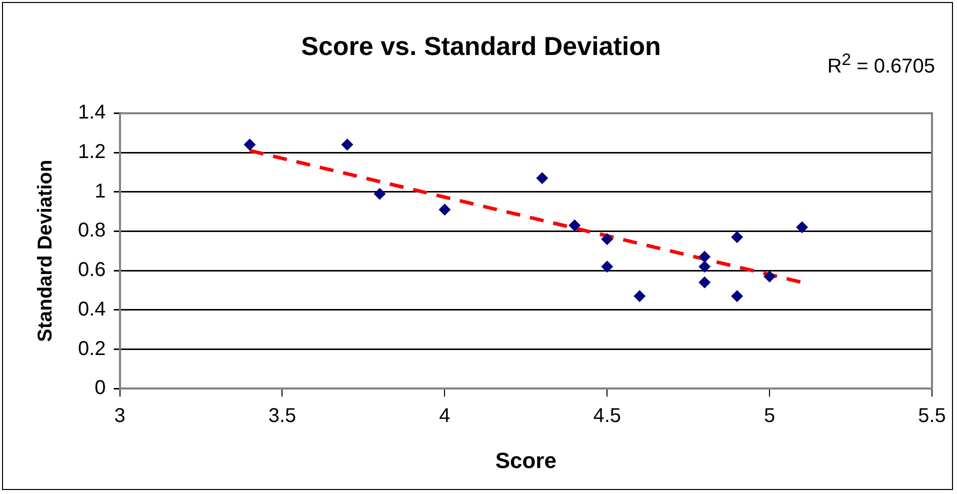 The height and width of the screenshot is (494, 957). Describe the element at coordinates (92, 309) in the screenshot. I see `y-tick-label: 0.4` at that location.